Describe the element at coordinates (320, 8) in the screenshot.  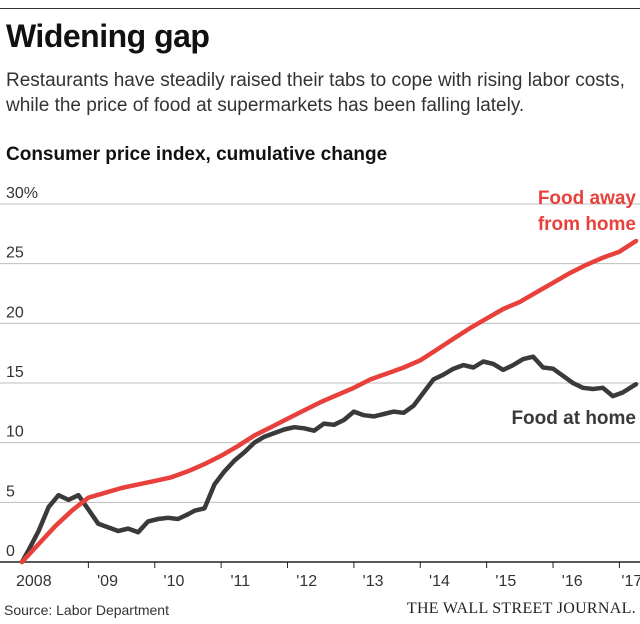
I see `top-rule` at that location.